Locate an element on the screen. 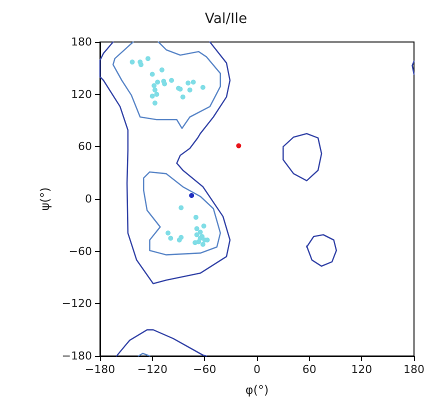 Image resolution: width=444 pixels, height=420 pixels. x-tick-label: −120 is located at coordinates (152, 369).